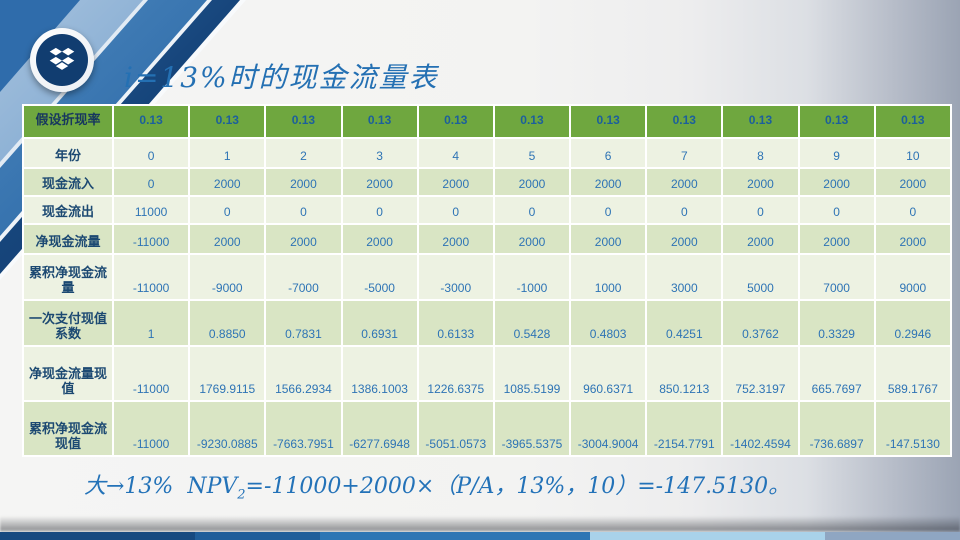 The width and height of the screenshot is (960, 540). What do you see at coordinates (684, 277) in the screenshot?
I see `table-cell: 3000` at bounding box center [684, 277].